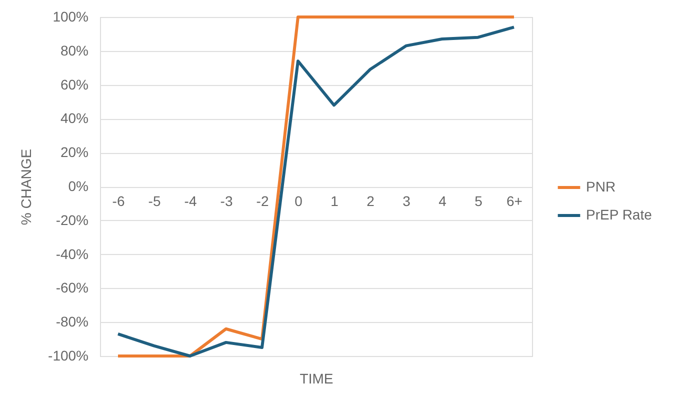  Describe the element at coordinates (226, 201) in the screenshot. I see `x-tick-label: -3` at that location.